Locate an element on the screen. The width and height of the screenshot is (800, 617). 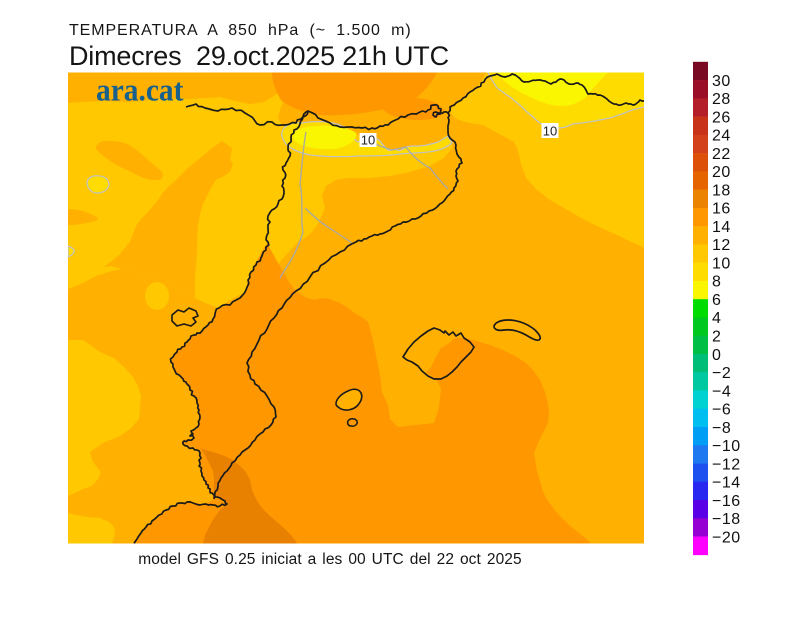
svg-text: ara.cat is located at coordinates (140, 89).